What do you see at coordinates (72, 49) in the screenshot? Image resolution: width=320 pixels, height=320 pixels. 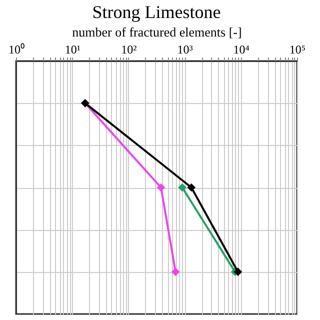 I see `x-tick-label: 10¹` at bounding box center [72, 49].